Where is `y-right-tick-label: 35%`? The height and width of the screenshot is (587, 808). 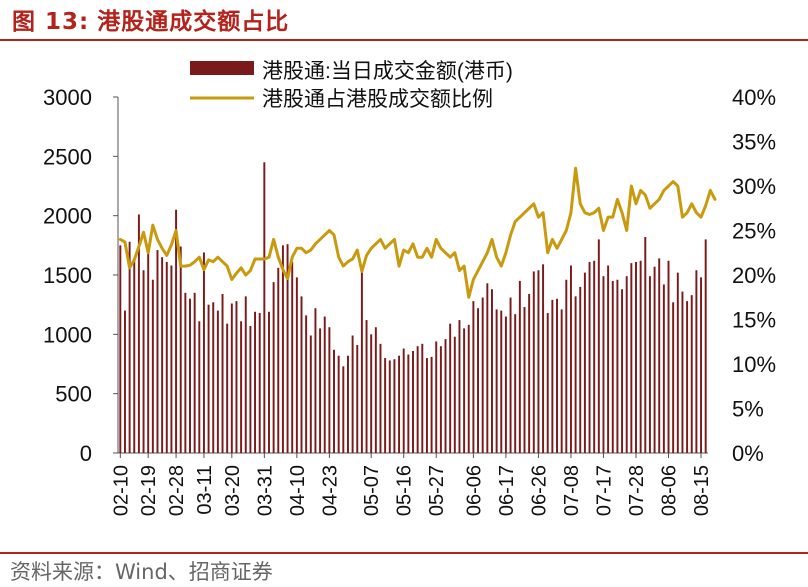 y-right-tick-label: 35% is located at coordinates (754, 142).